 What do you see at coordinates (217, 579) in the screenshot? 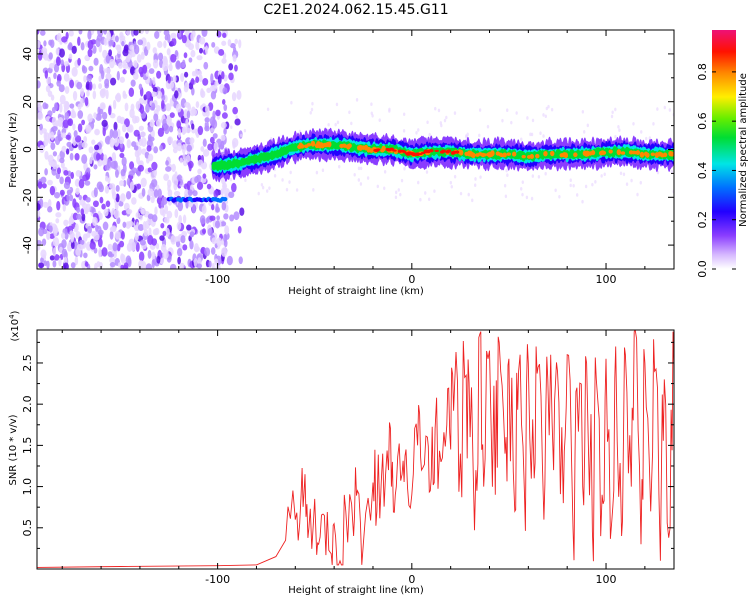
I see `x-tick-label: -100` at bounding box center [217, 579].